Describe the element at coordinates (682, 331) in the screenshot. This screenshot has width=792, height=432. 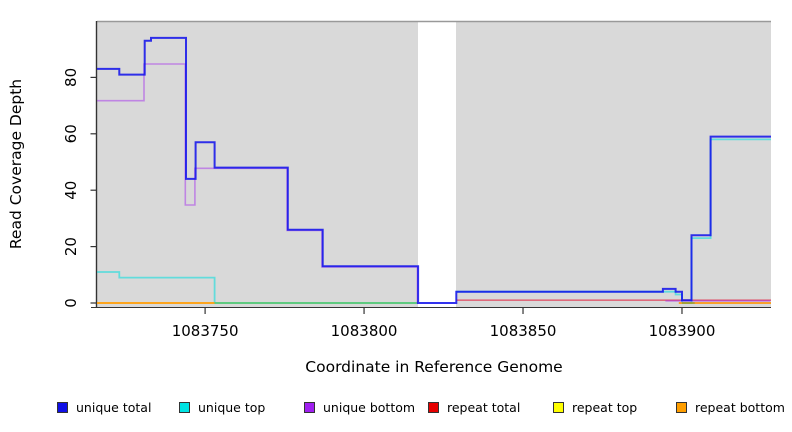
I see `x-tick-label: 1083900` at that location.